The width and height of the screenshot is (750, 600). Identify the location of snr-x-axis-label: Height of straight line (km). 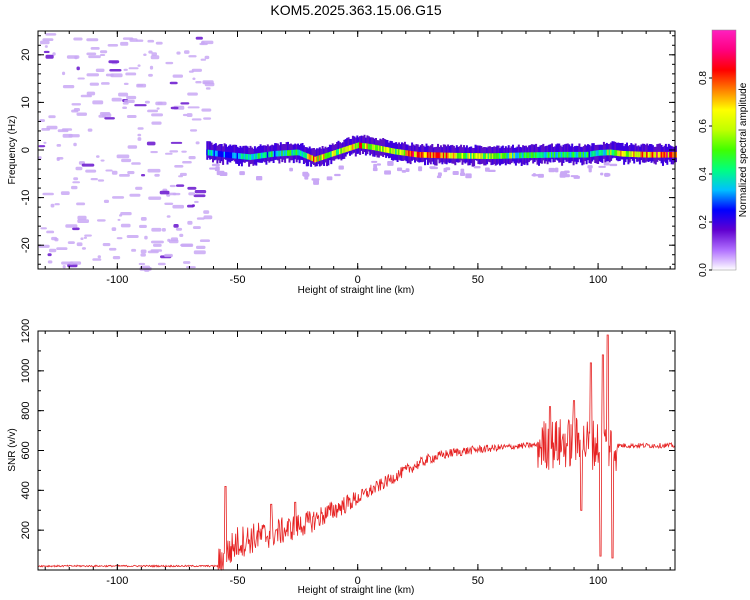
(356, 590).